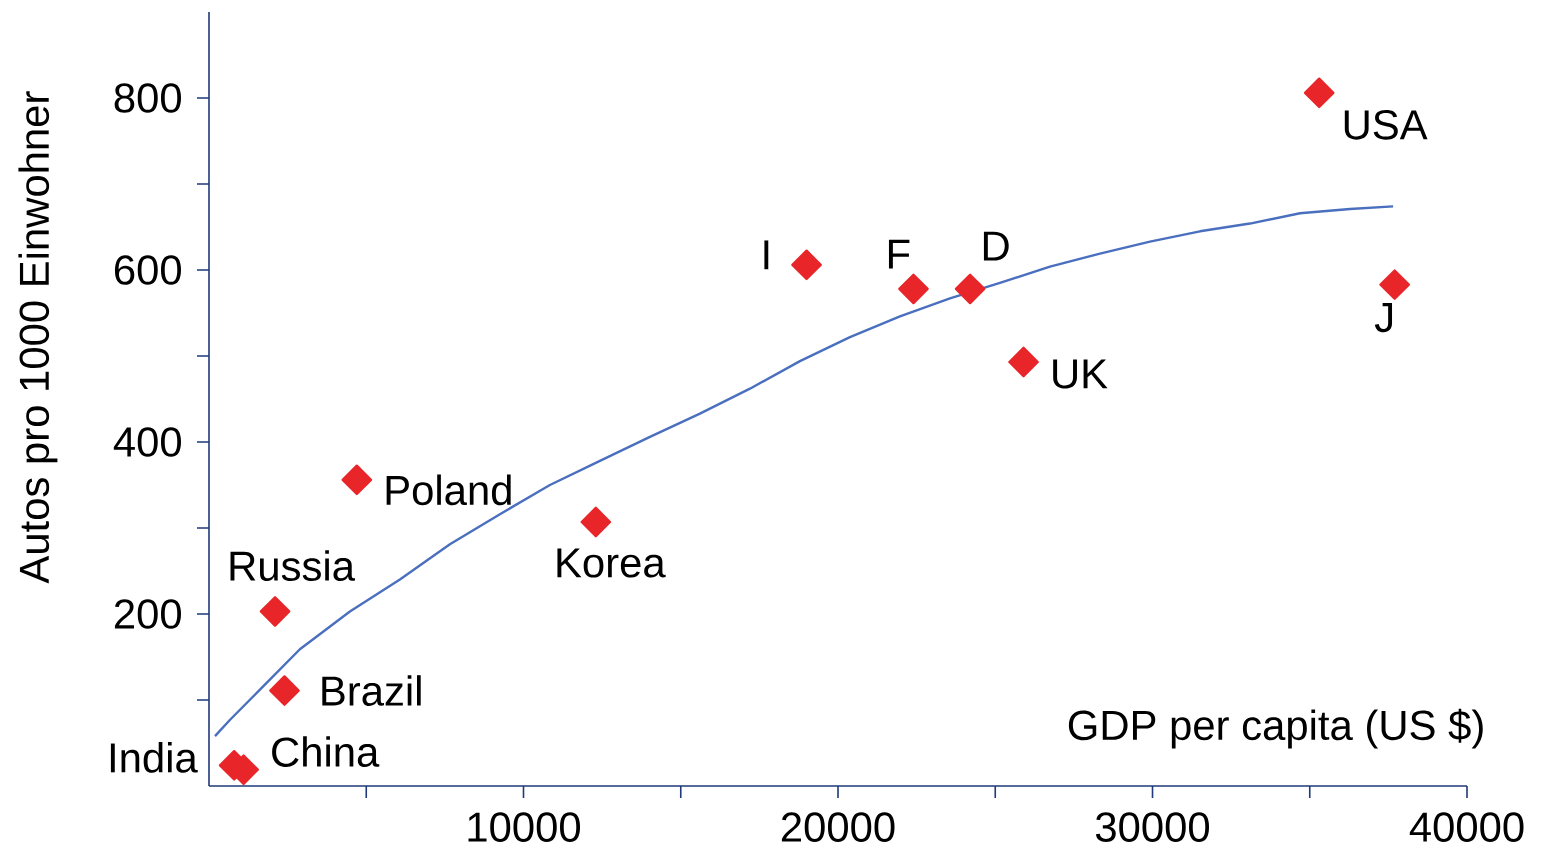 The width and height of the screenshot is (1553, 861). What do you see at coordinates (38, 337) in the screenshot?
I see `y-axis-title: Autos pro 1000 Einwohner` at bounding box center [38, 337].